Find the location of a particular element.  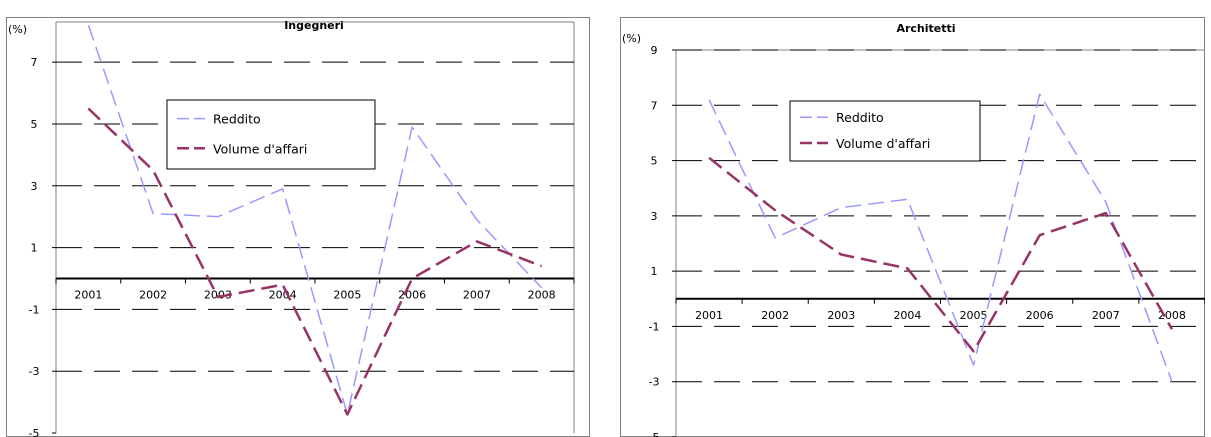

chart-title: Architetti is located at coordinates (925, 28).